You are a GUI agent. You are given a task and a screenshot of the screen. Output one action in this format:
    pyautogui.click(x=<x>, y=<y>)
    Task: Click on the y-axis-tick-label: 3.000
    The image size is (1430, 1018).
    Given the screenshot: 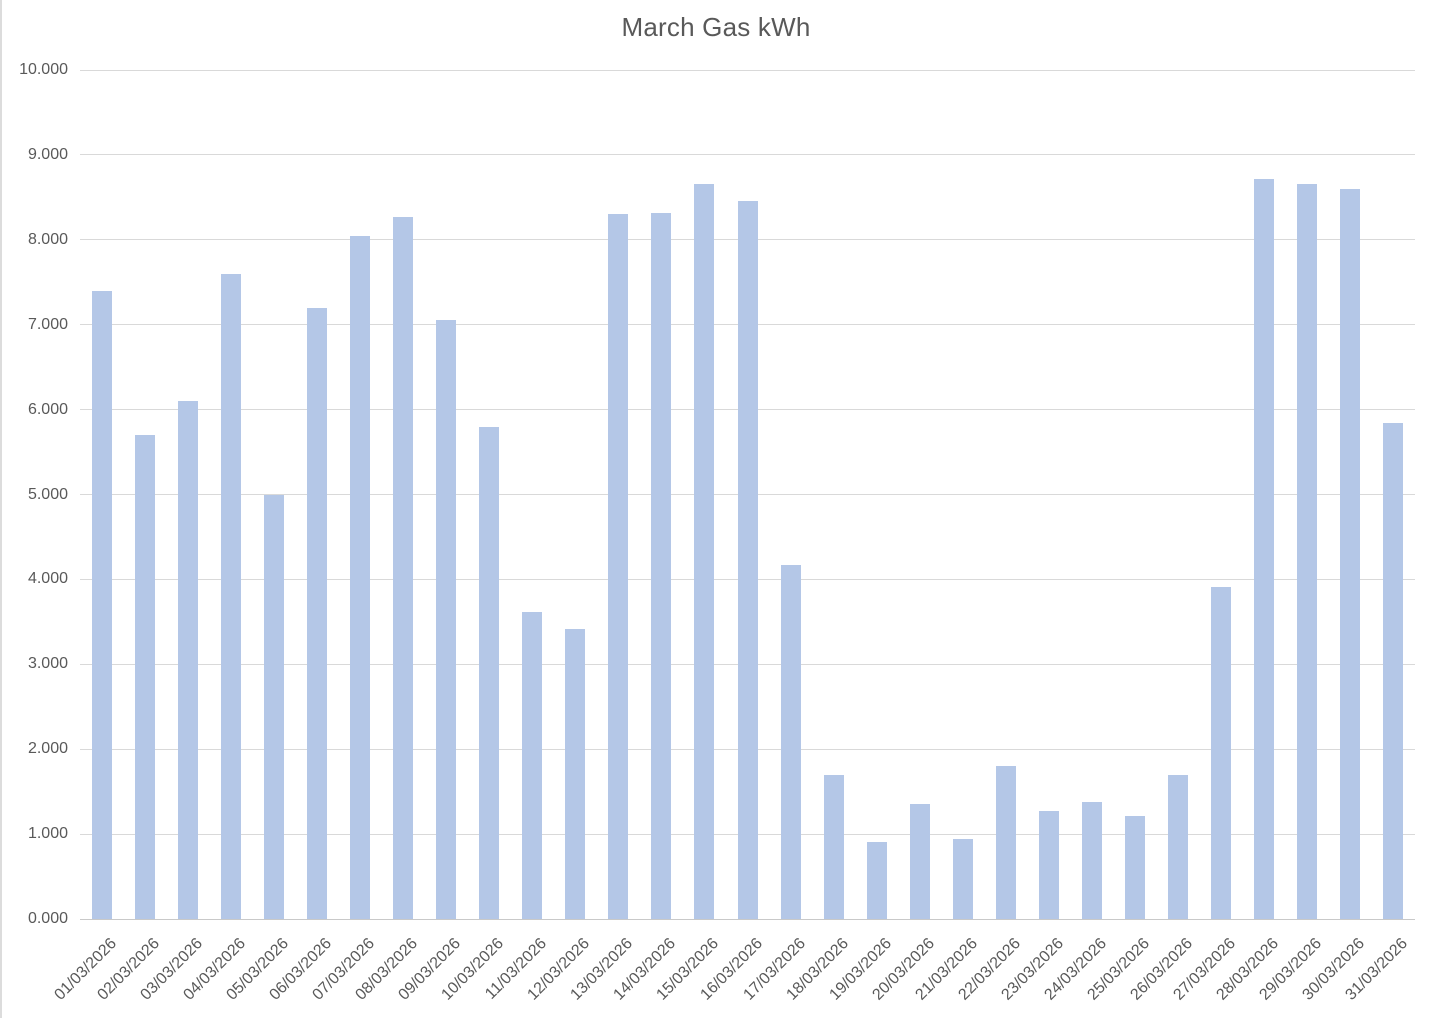 What is the action you would take?
    pyautogui.click(x=47, y=664)
    